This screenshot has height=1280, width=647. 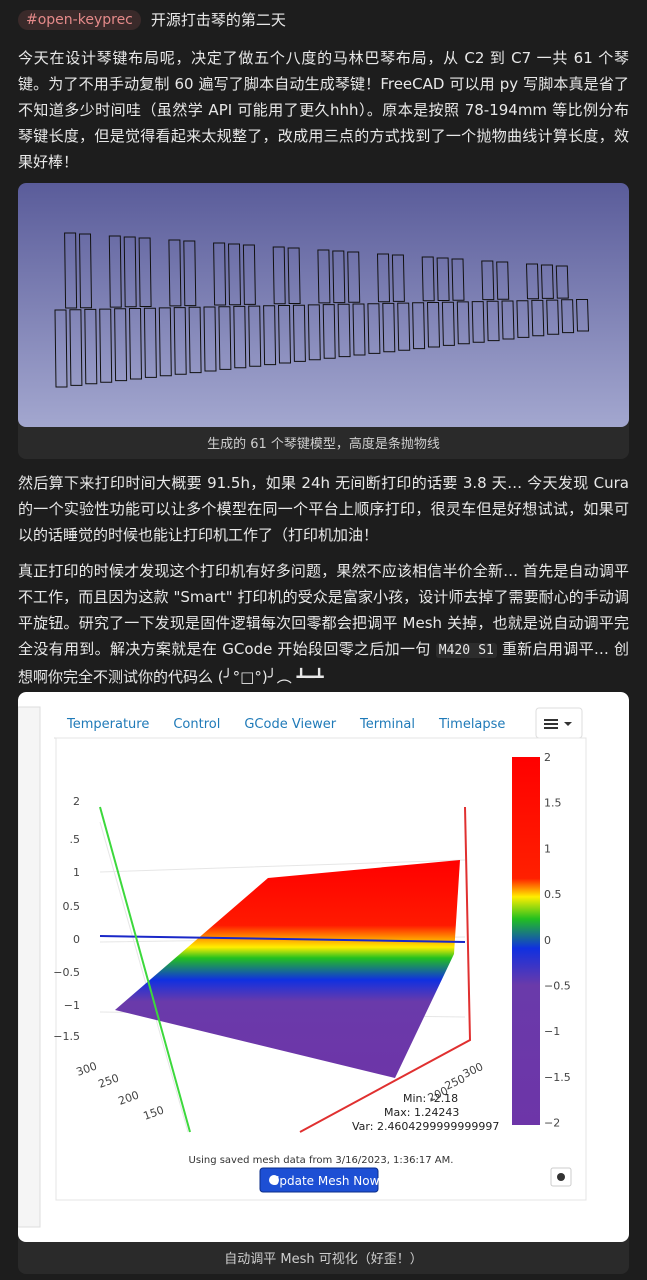 What do you see at coordinates (274, 1180) in the screenshot?
I see `info-icon` at bounding box center [274, 1180].